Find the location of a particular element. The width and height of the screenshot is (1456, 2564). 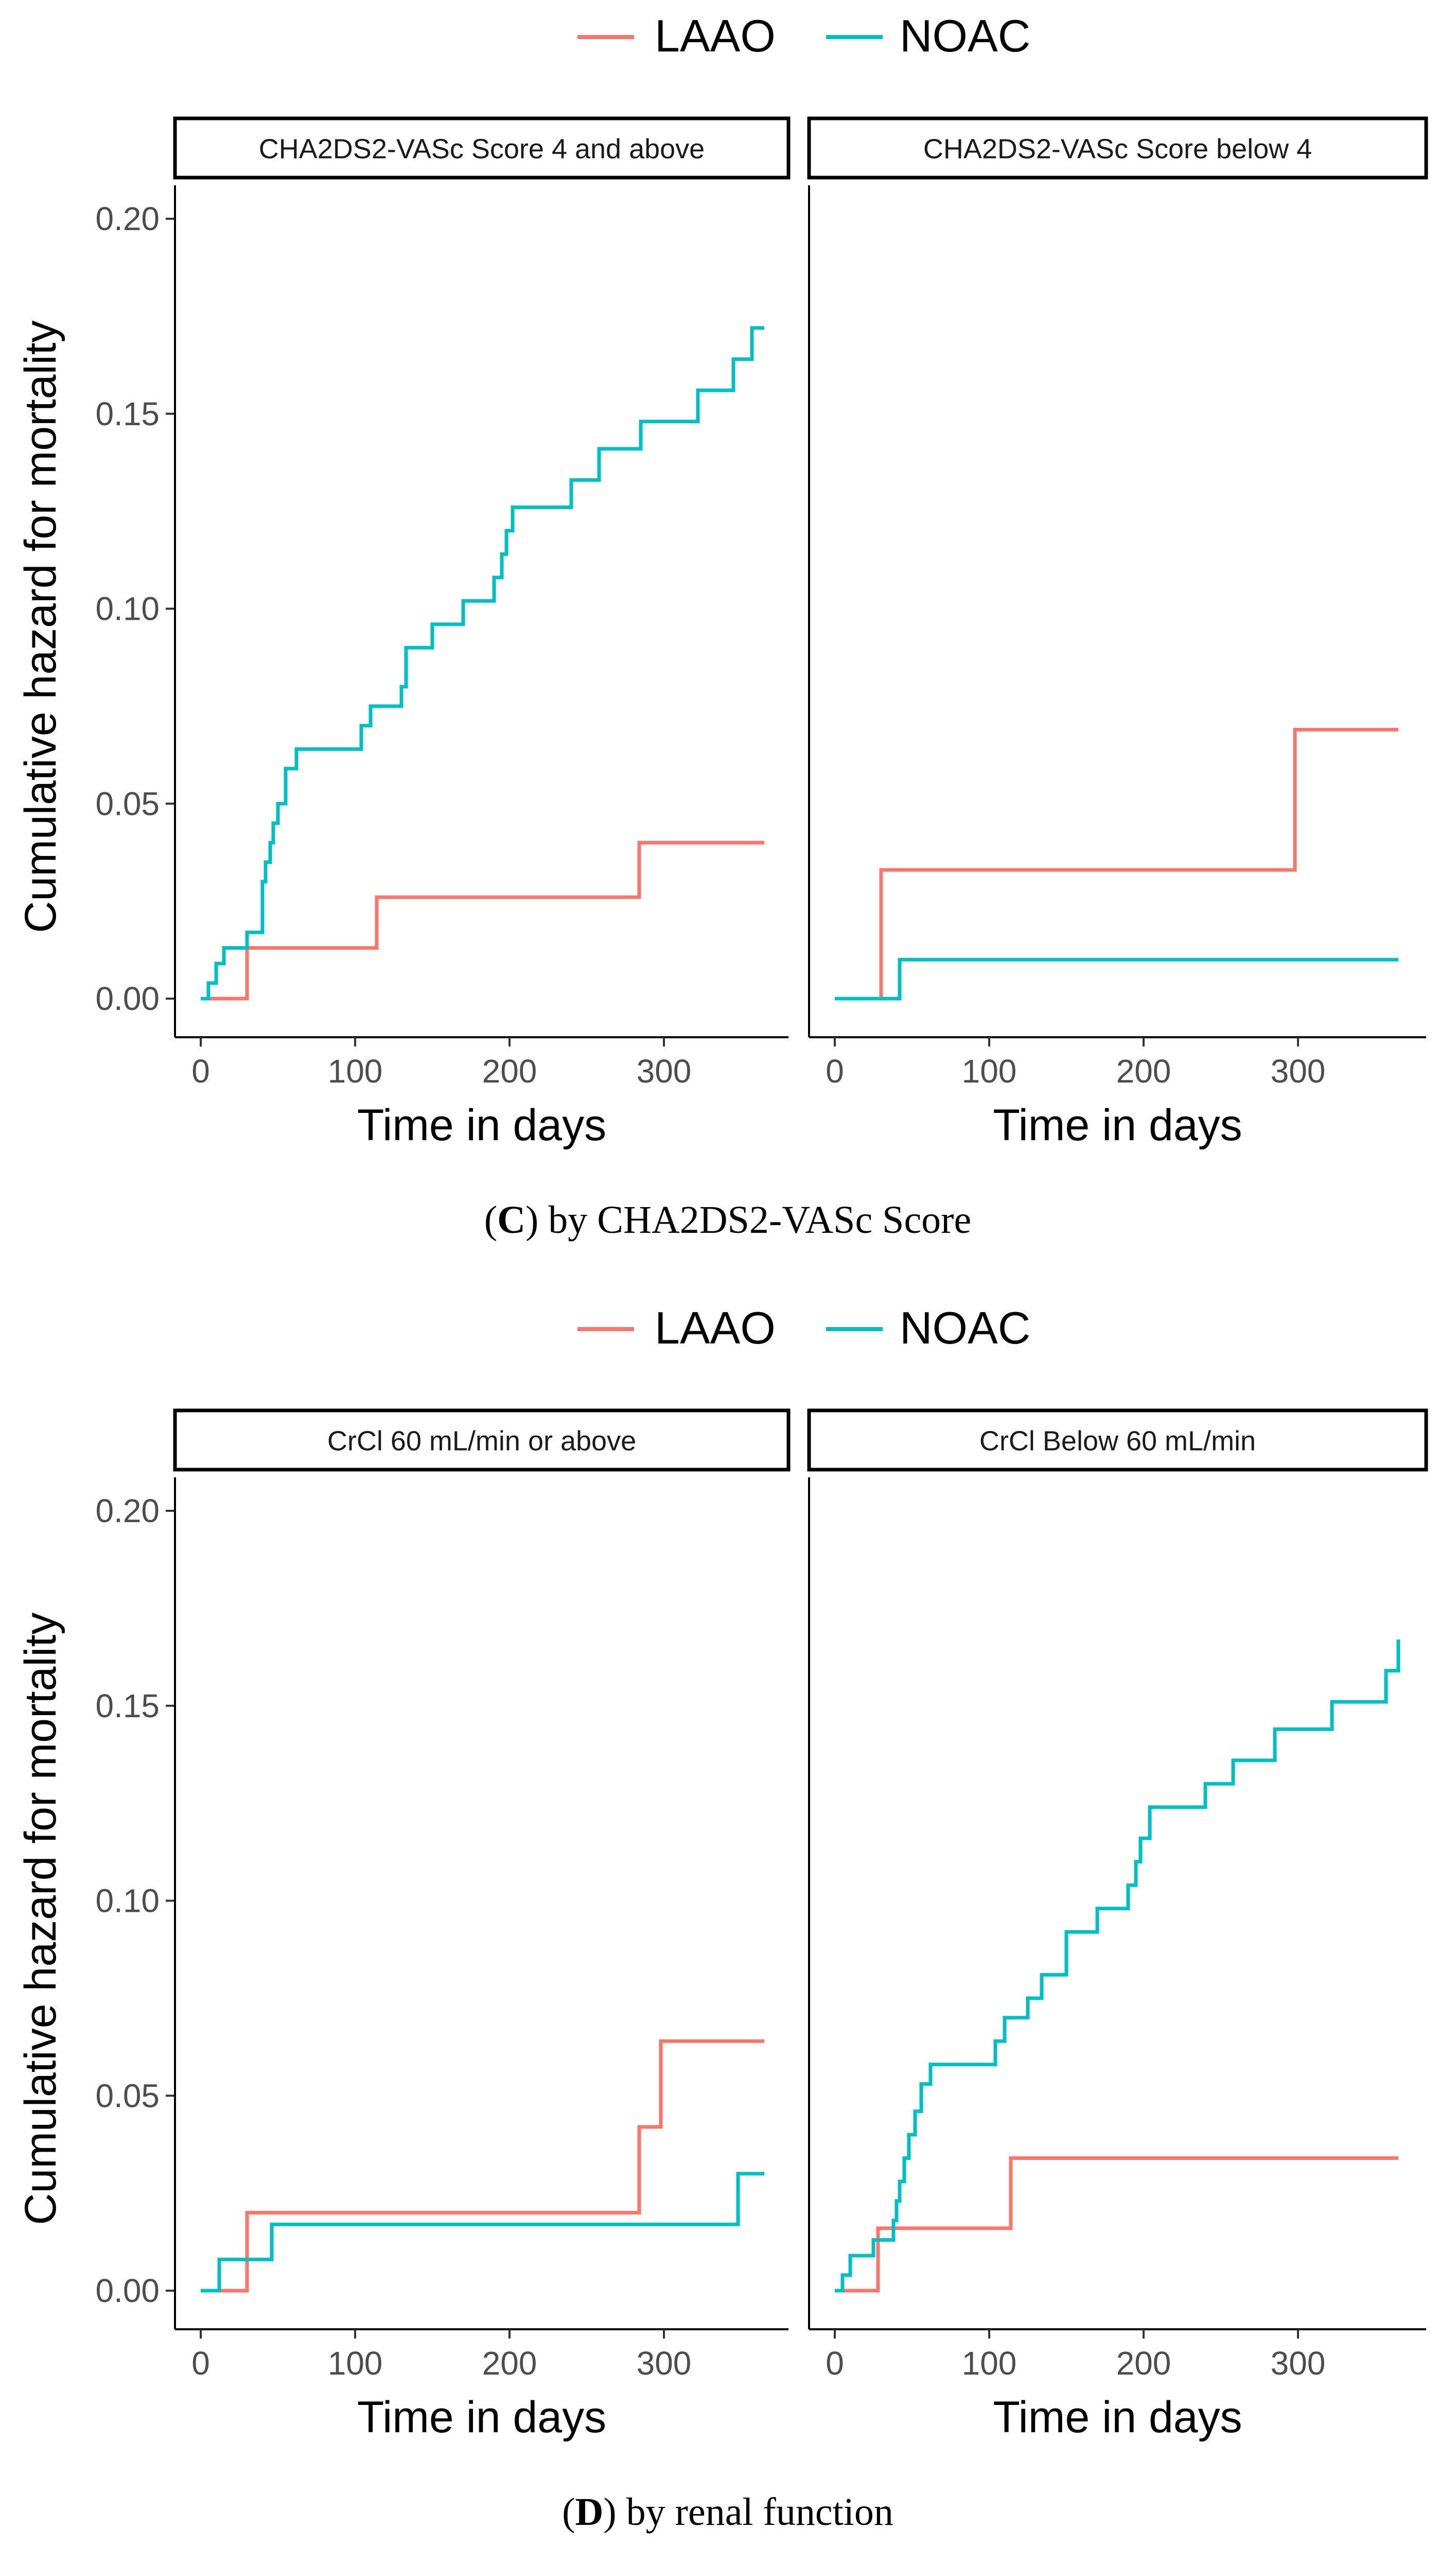

caption-letter: D is located at coordinates (589, 2512).